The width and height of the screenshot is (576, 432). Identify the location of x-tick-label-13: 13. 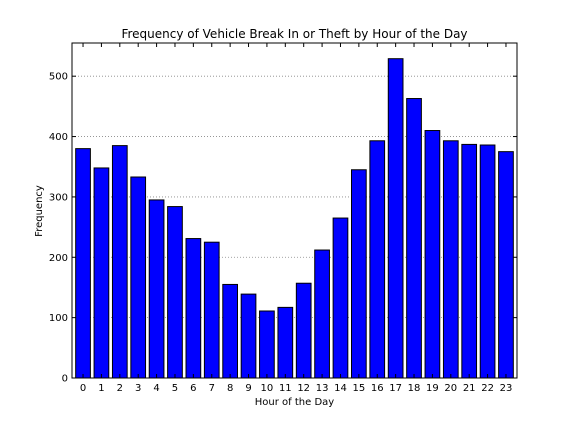
(322, 388).